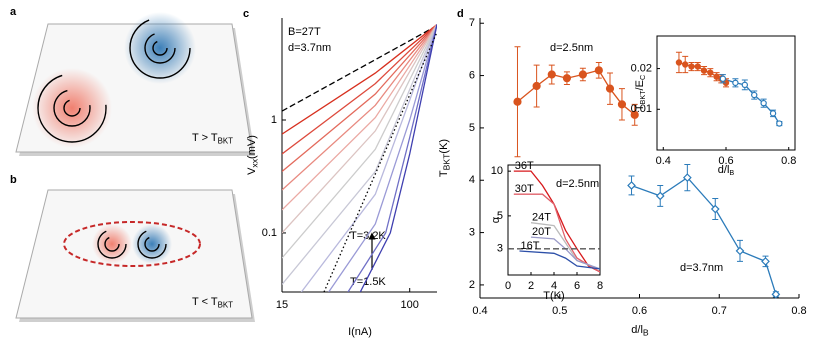 Image resolution: width=830 pixels, height=343 pixels. What do you see at coordinates (360, 332) in the screenshot?
I see `x-axis-label: I(nA)` at bounding box center [360, 332].